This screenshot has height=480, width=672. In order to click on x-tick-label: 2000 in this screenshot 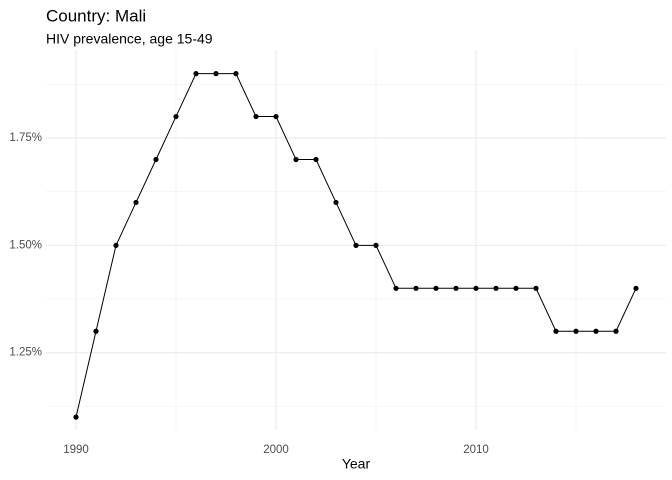, I will do `click(276, 450)`.